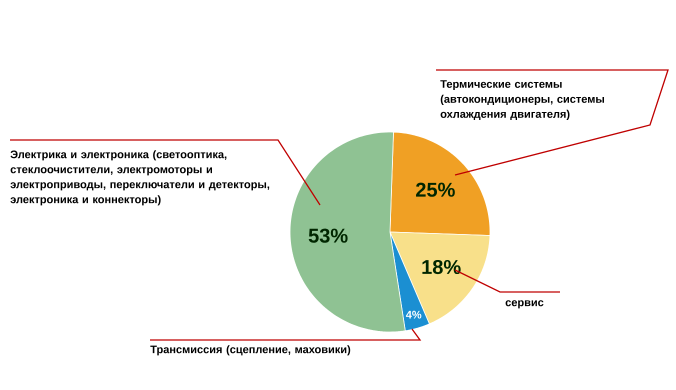 This screenshot has height=390, width=676. Describe the element at coordinates (522, 100) in the screenshot. I see `slice-label: Термические системы (автокондиционеры, системы охлаждения двигателя)` at that location.